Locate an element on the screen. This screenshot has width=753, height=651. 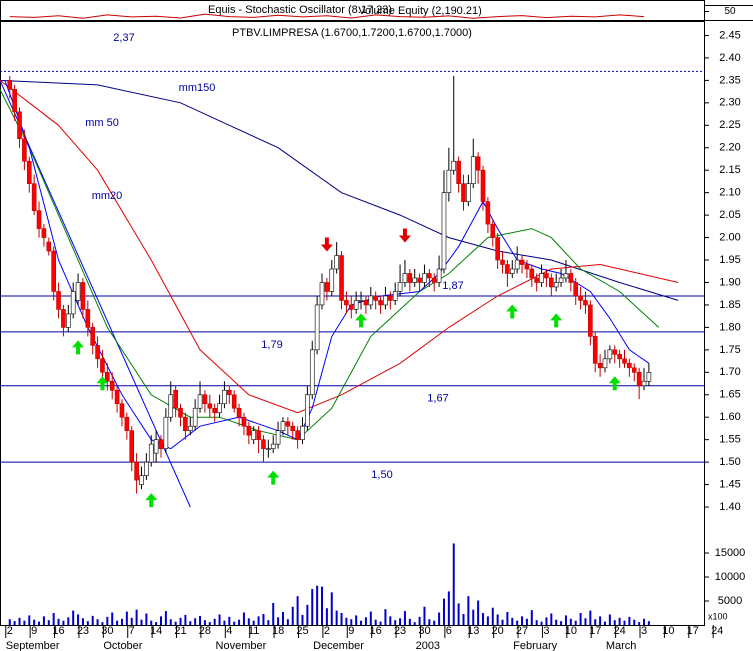
month-label: September is located at coordinates (33, 645).